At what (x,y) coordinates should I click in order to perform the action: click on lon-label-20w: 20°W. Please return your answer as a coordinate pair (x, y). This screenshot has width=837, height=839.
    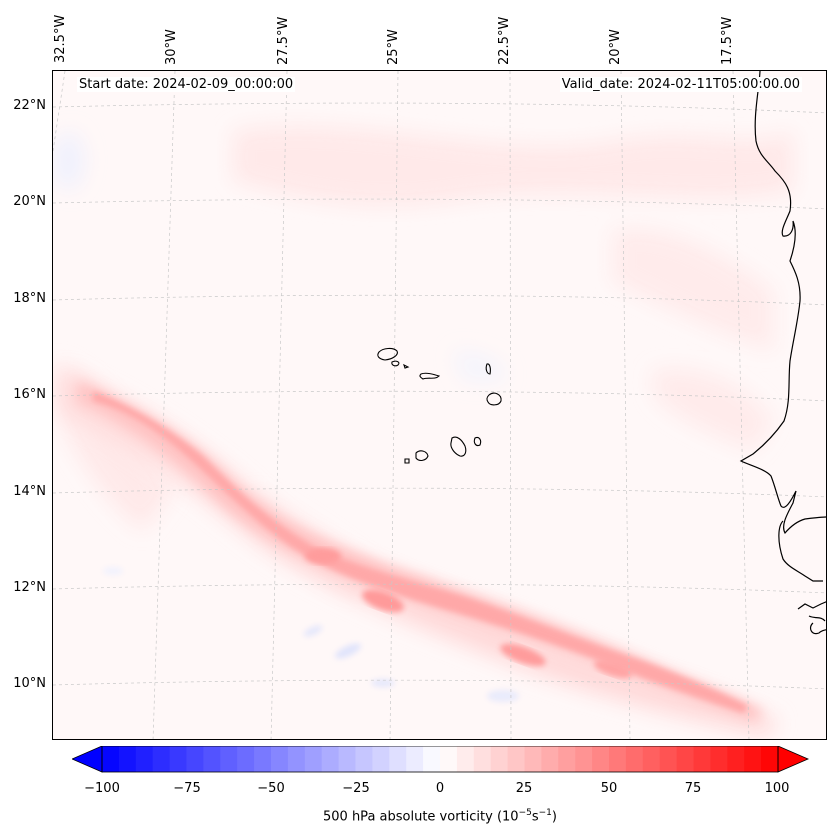
    Looking at the image, I should click on (615, 47).